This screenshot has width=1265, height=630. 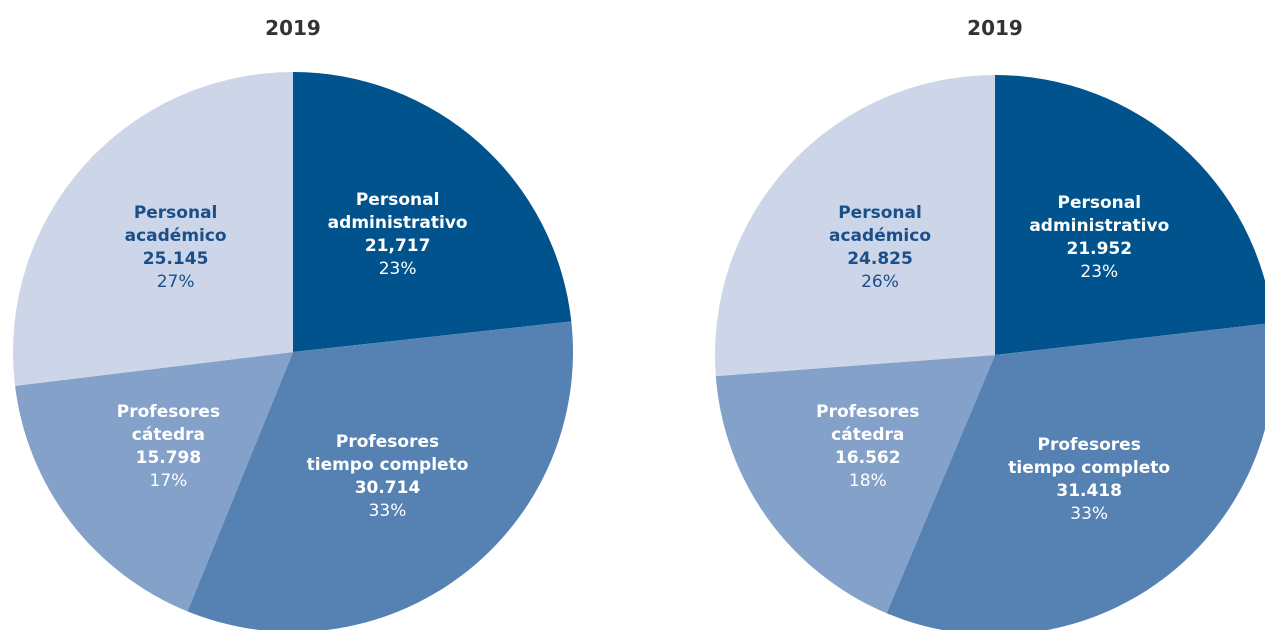 I want to click on value-label: 16.562, so click(x=867, y=457).